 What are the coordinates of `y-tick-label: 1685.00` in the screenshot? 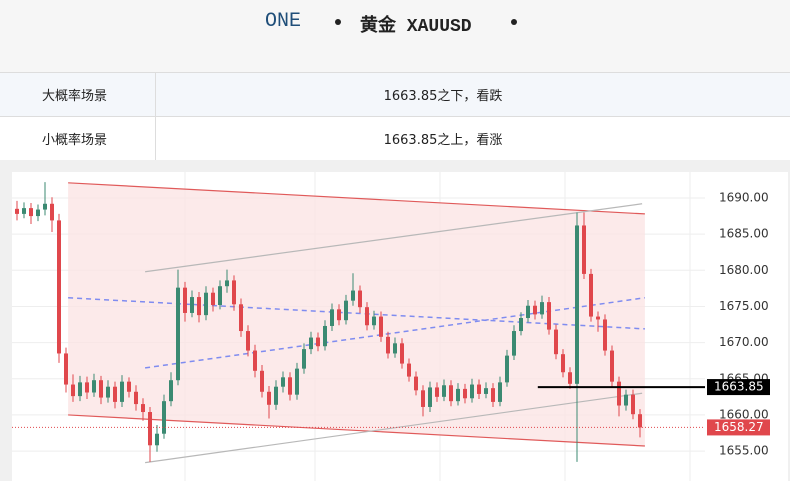 It's located at (744, 234).